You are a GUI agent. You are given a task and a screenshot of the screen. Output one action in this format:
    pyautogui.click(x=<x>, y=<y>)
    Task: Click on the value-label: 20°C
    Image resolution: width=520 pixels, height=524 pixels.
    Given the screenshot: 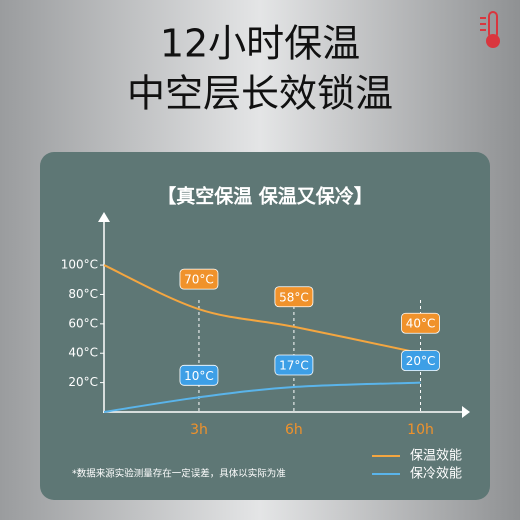 What is the action you would take?
    pyautogui.click(x=421, y=361)
    